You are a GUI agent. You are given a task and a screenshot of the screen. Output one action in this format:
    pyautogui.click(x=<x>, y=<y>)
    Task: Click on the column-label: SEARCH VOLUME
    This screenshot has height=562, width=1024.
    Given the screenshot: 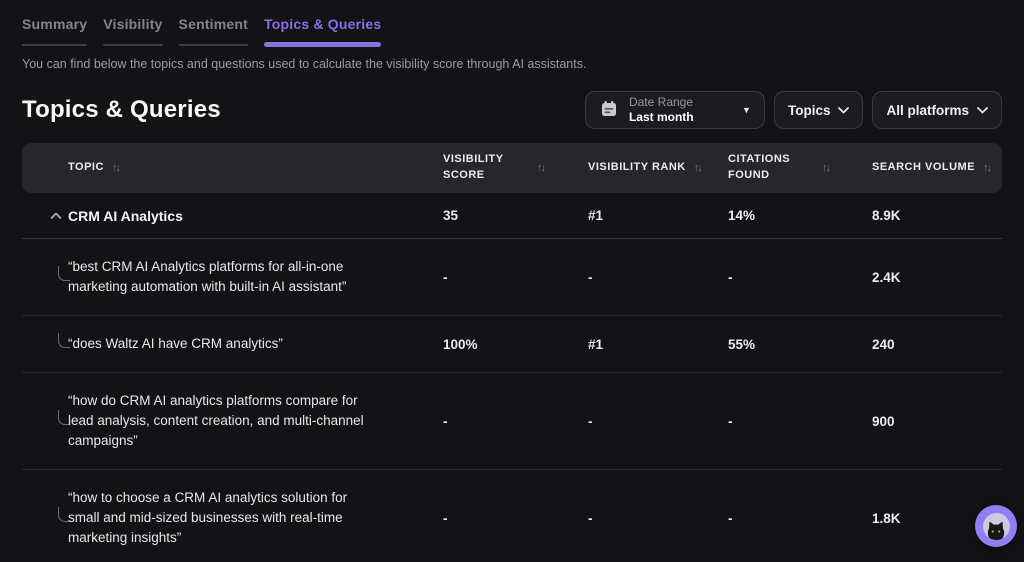 What is the action you would take?
    pyautogui.click(x=924, y=167)
    